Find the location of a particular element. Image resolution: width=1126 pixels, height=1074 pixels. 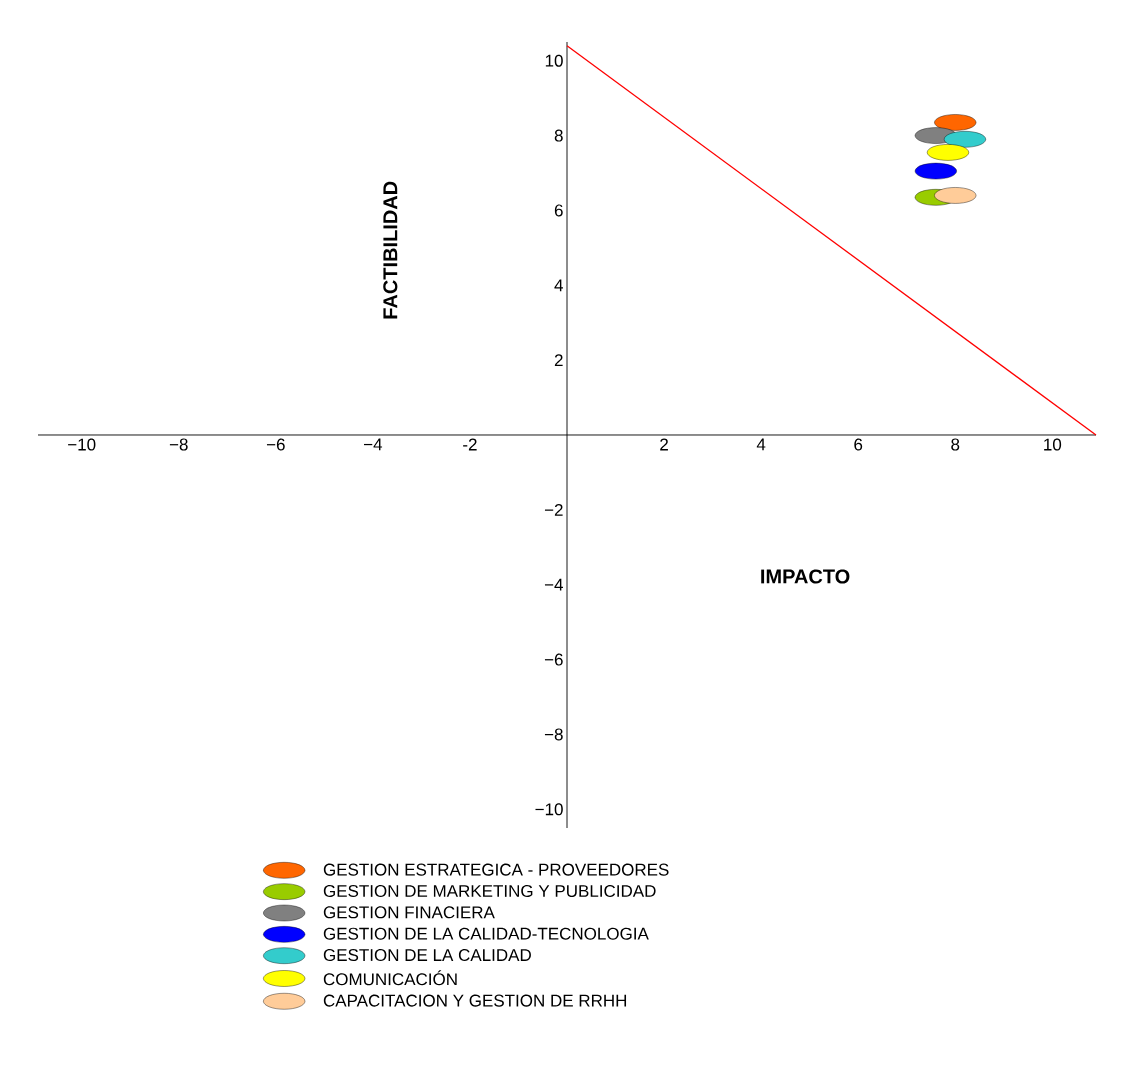

legend-label: COMUNICACIÓN is located at coordinates (390, 978).